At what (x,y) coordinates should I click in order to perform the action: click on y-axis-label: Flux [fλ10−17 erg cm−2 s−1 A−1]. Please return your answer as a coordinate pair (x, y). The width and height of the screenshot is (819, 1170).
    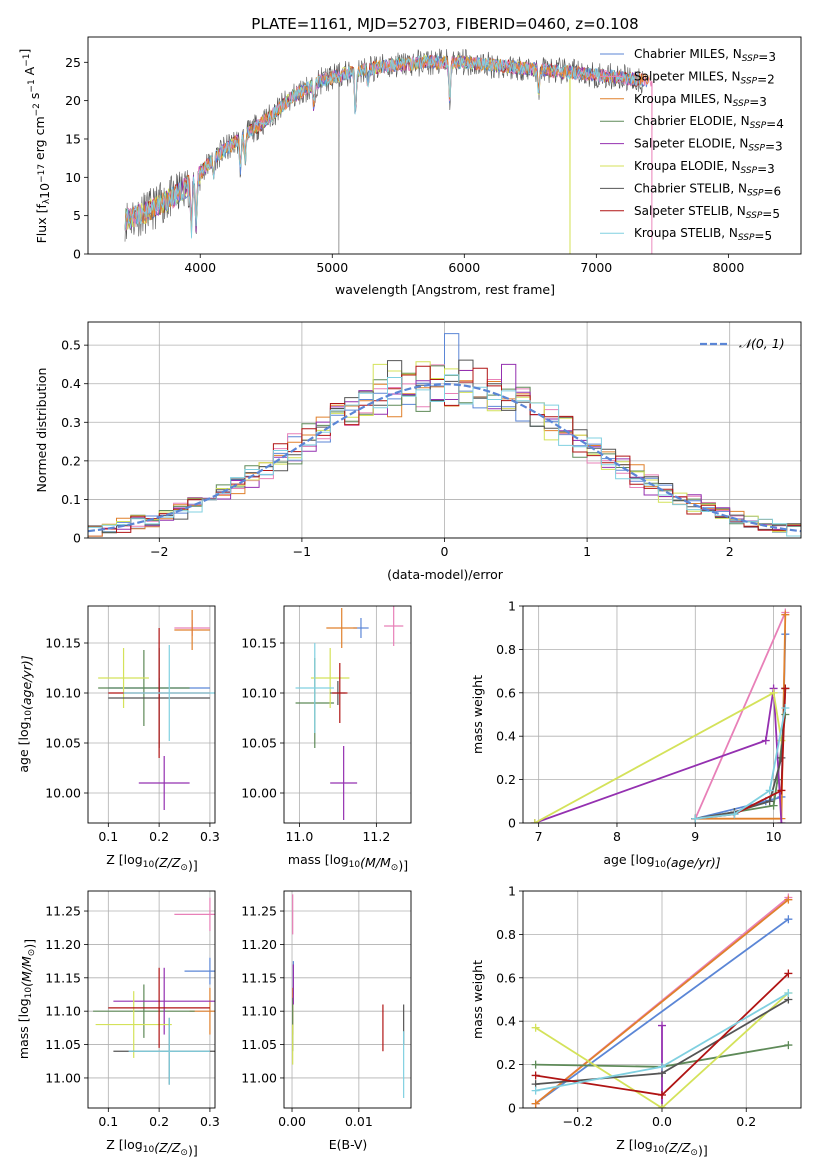
    Looking at the image, I should click on (34, 146).